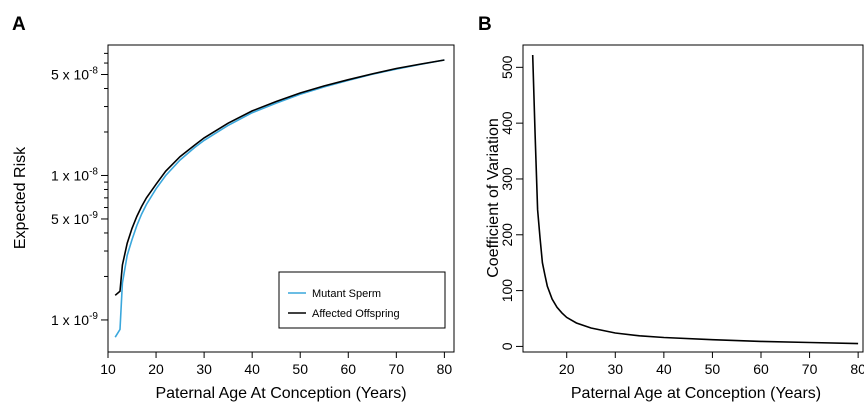 The image size is (864, 406). What do you see at coordinates (664, 369) in the screenshot?
I see `panel-b-x-tick-label: 40` at bounding box center [664, 369].